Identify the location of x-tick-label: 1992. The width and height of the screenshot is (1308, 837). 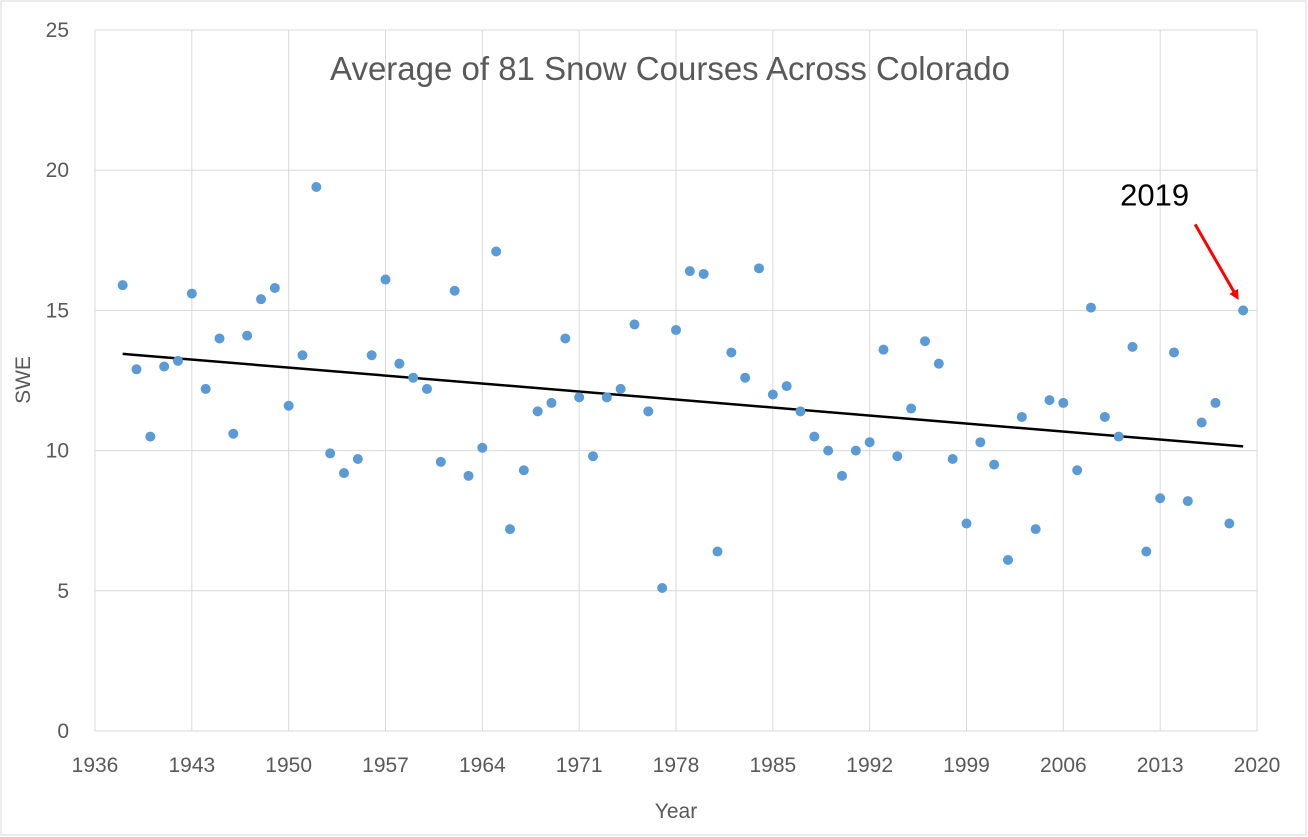
(869, 765).